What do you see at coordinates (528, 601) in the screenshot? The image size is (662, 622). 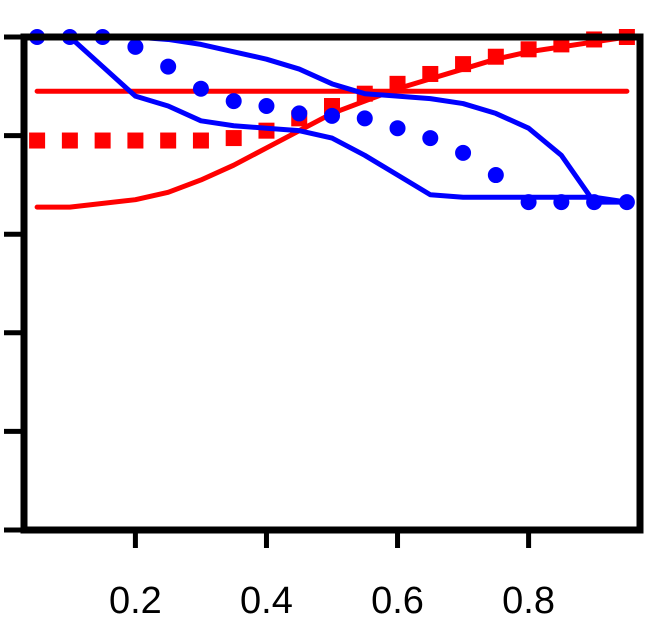 I see `x-tick-label-3: 0.8` at bounding box center [528, 601].